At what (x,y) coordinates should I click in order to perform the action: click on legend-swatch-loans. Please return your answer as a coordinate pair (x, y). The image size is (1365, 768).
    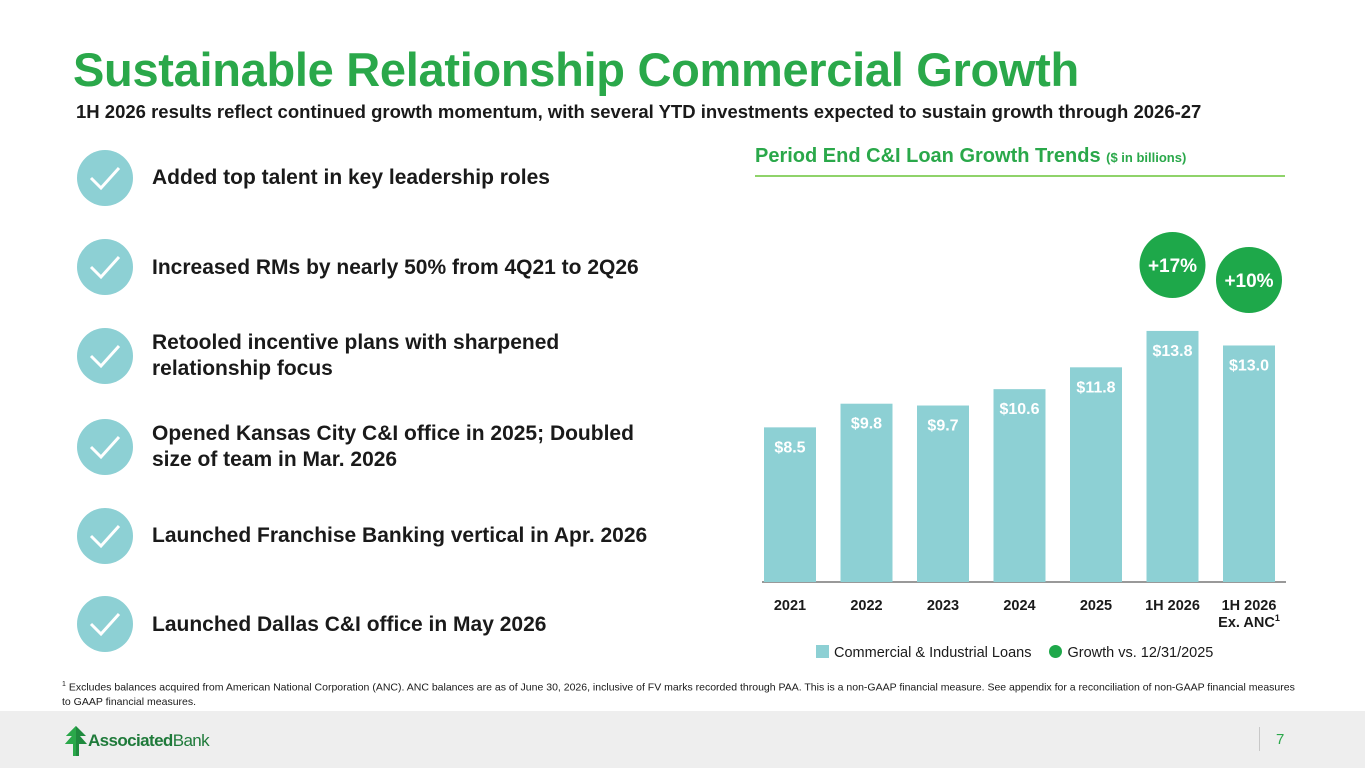
    Looking at the image, I should click on (822, 651).